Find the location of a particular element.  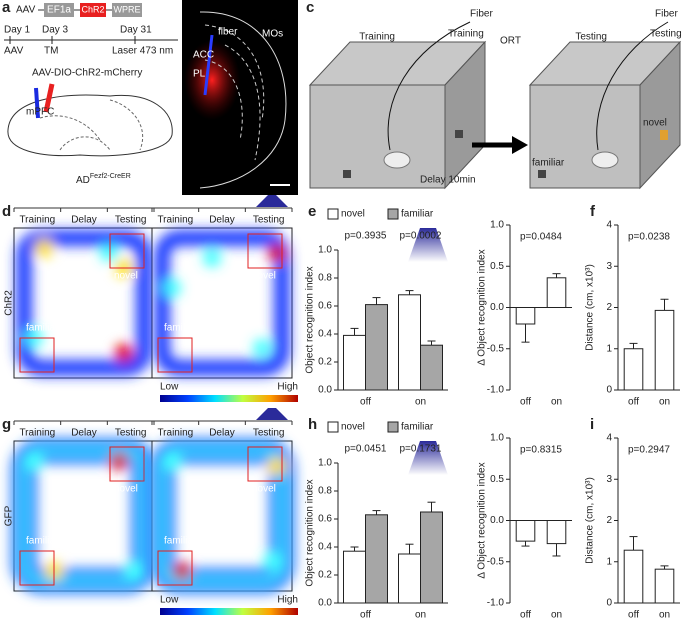

y-tick-label: 0.8 is located at coordinates (325, 278).